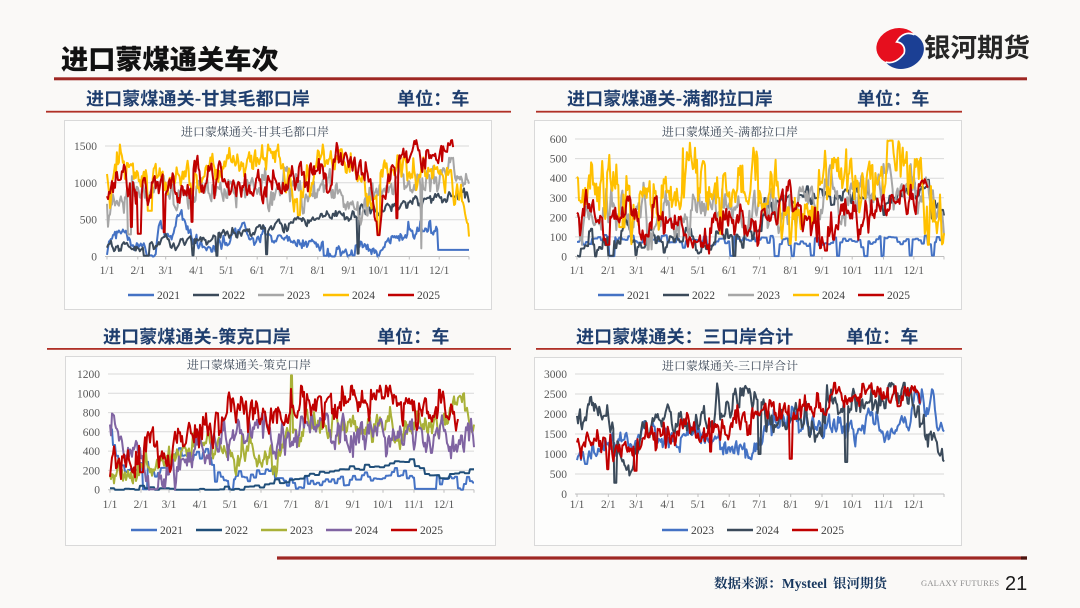 This screenshot has width=1080, height=608. Describe the element at coordinates (1016, 584) in the screenshot. I see `svg-text: 21` at that location.